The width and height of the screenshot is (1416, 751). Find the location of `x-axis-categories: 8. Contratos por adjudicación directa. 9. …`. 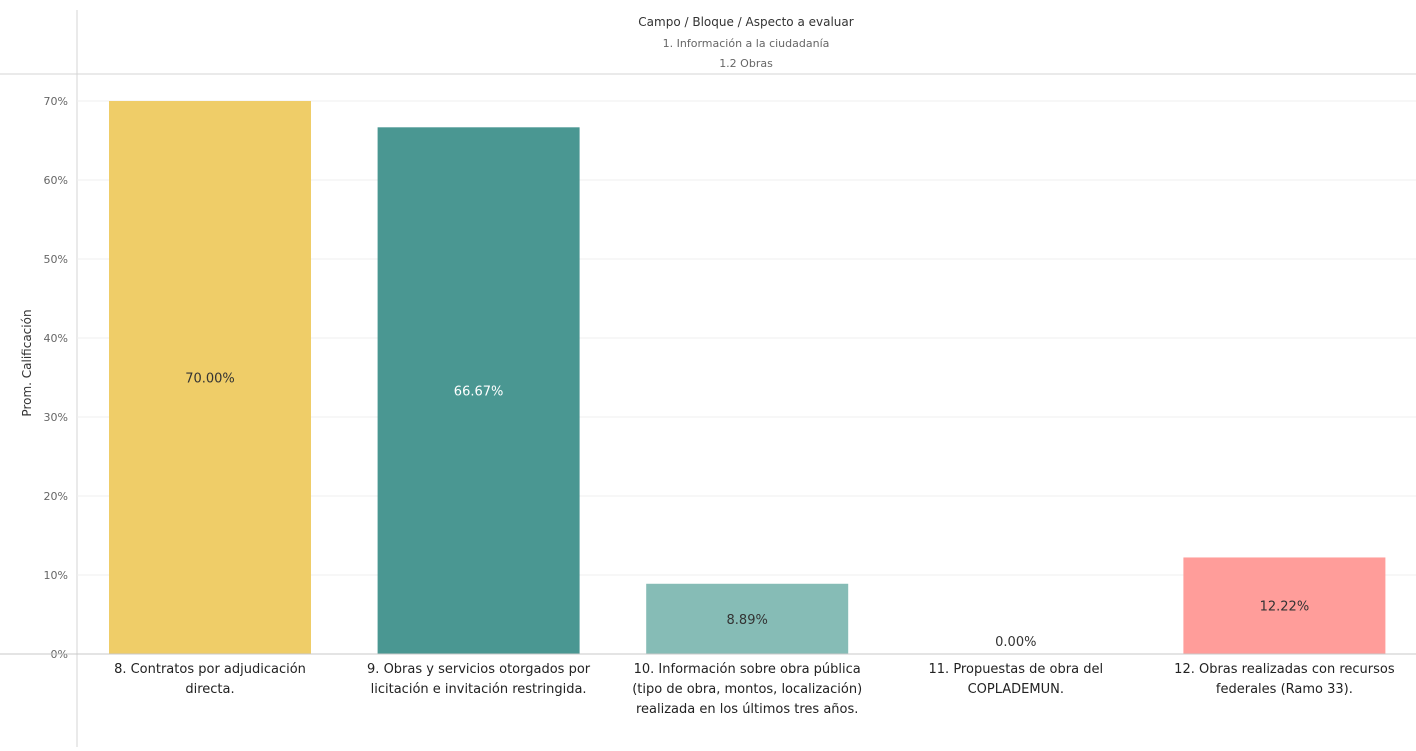

x-axis-categories: 8. Contratos por adjudicación directa. 9. … is located at coordinates (754, 689).